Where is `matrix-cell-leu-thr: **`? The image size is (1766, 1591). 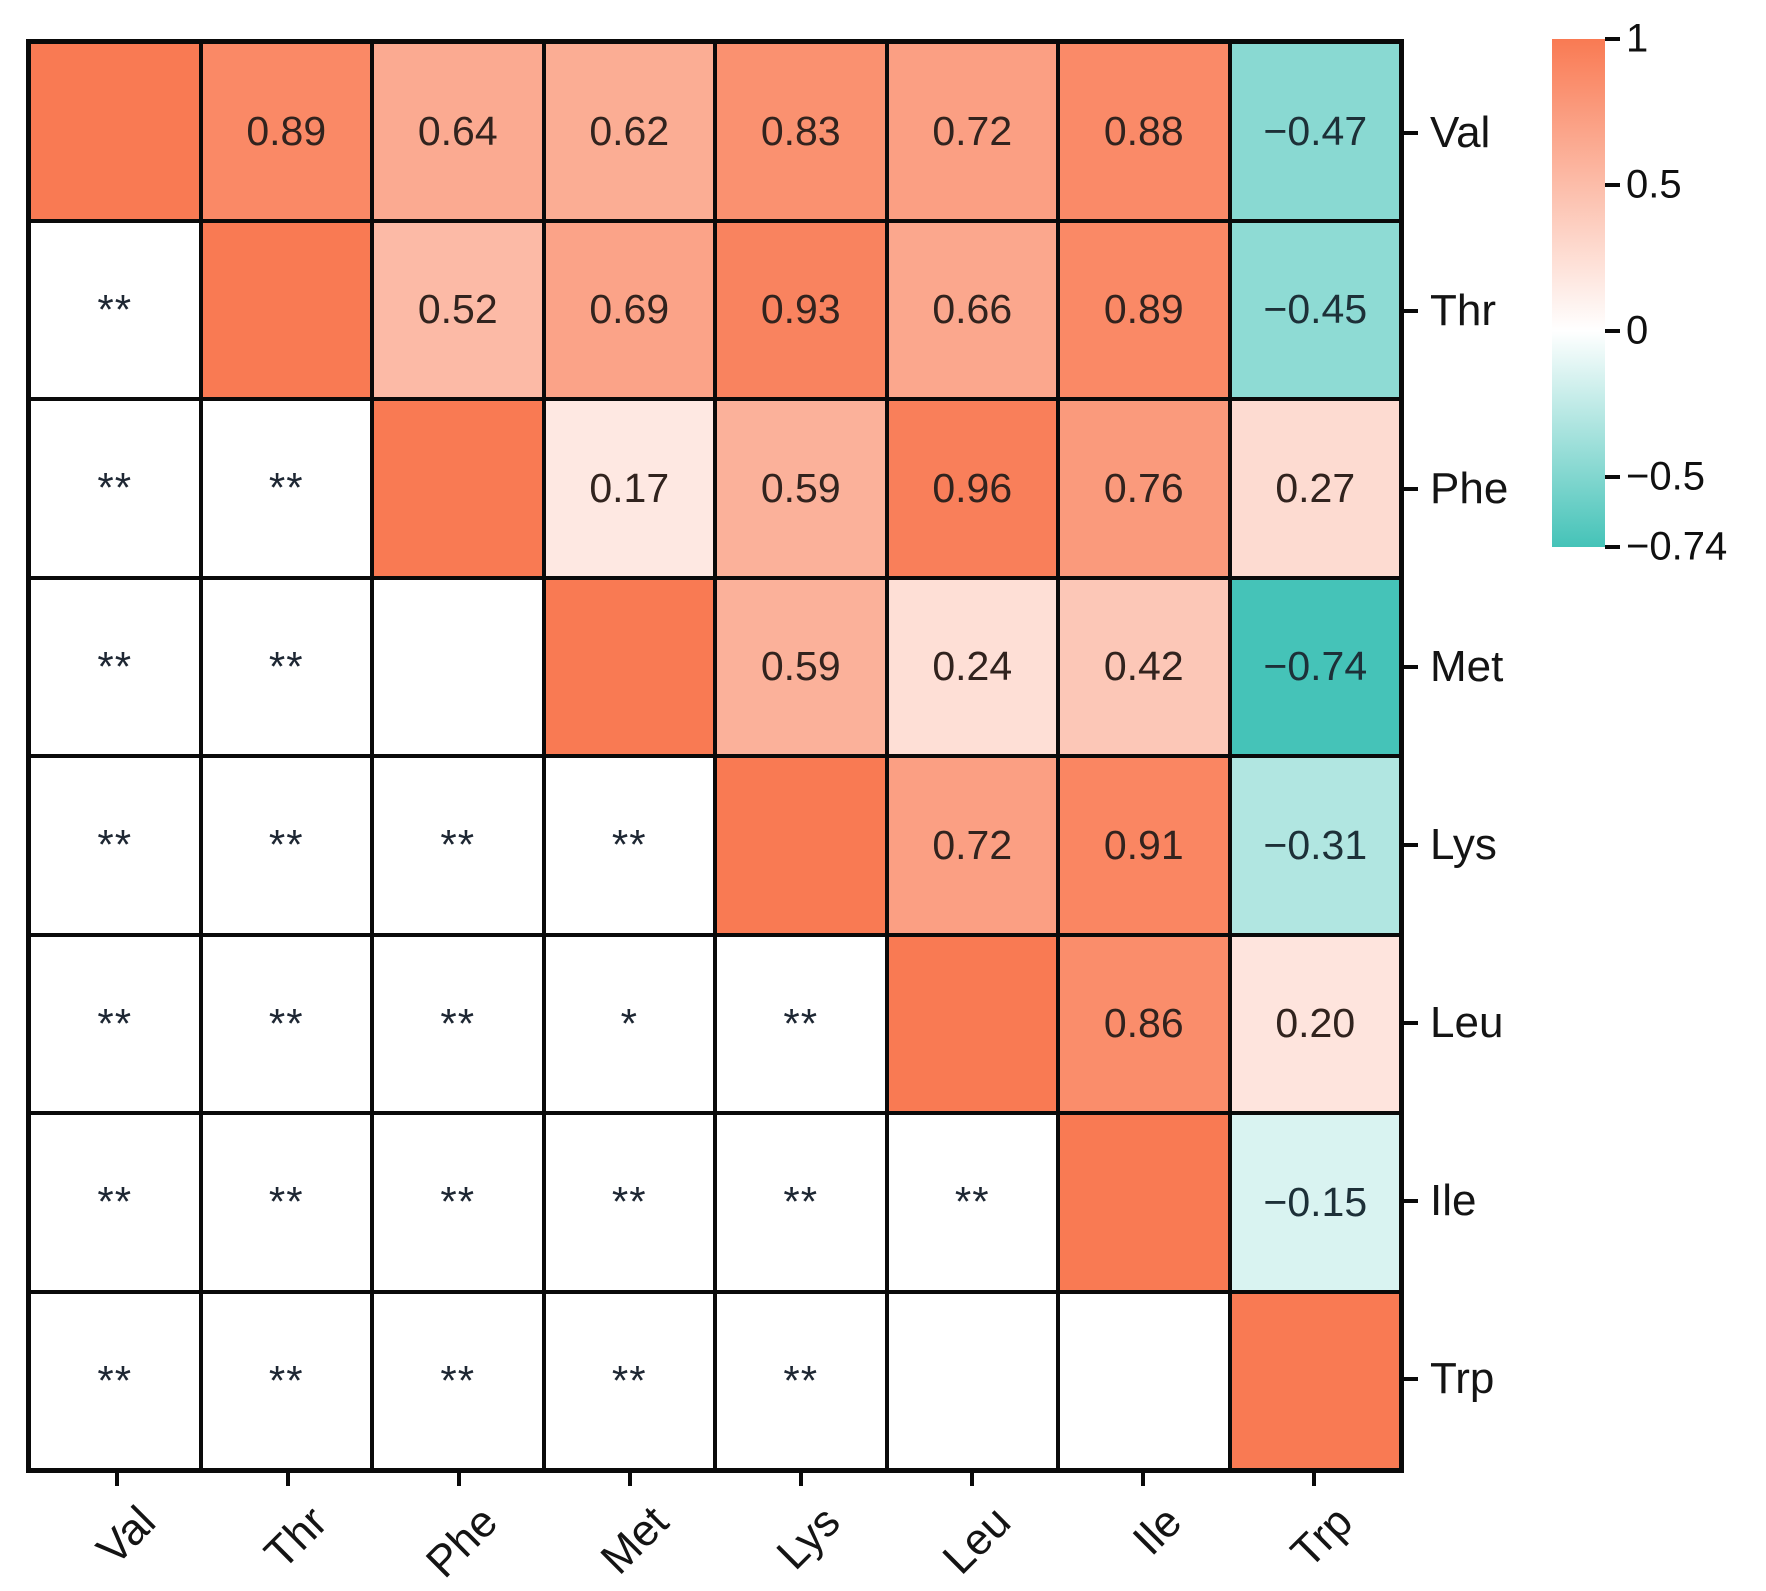
matrix-cell-leu-thr: ** is located at coordinates (286, 1023).